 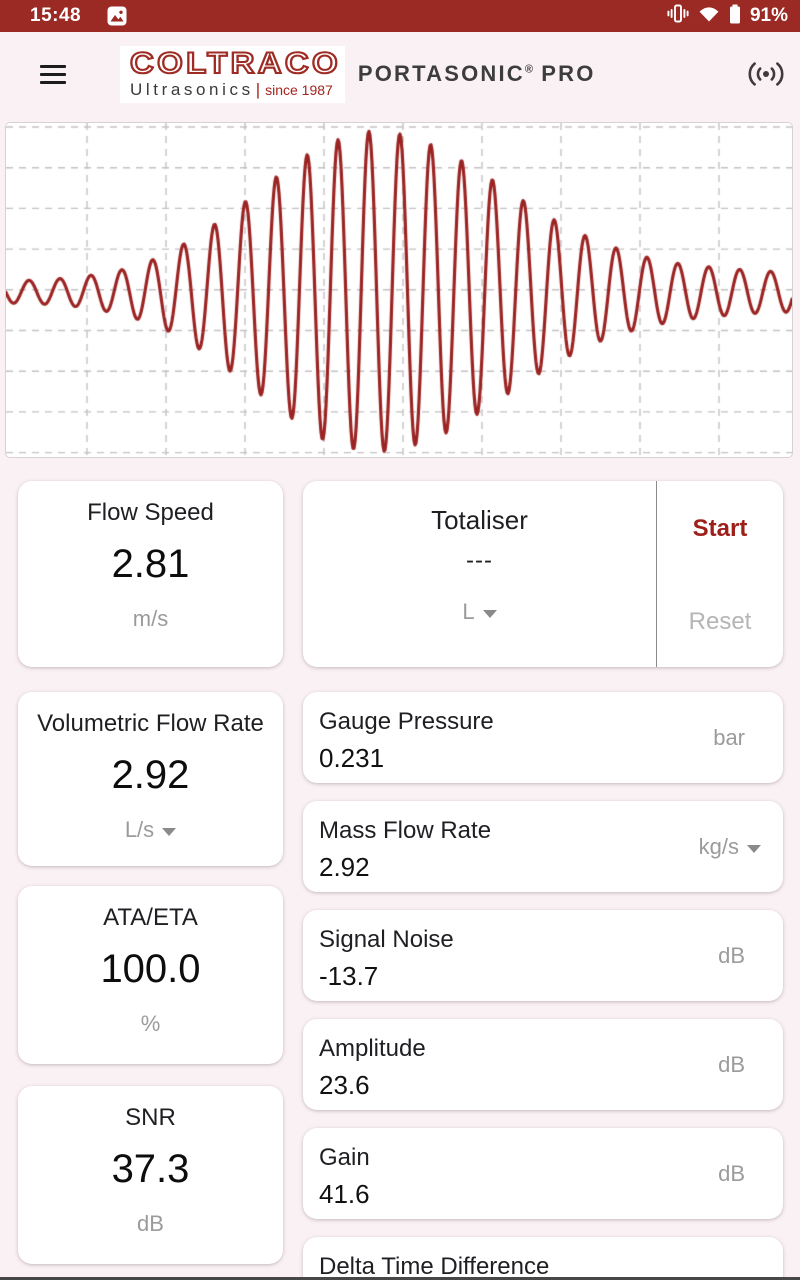 What do you see at coordinates (543, 846) in the screenshot?
I see `mass-flow-rate-card: Mass Flow Rate 2.92 kg/s` at bounding box center [543, 846].